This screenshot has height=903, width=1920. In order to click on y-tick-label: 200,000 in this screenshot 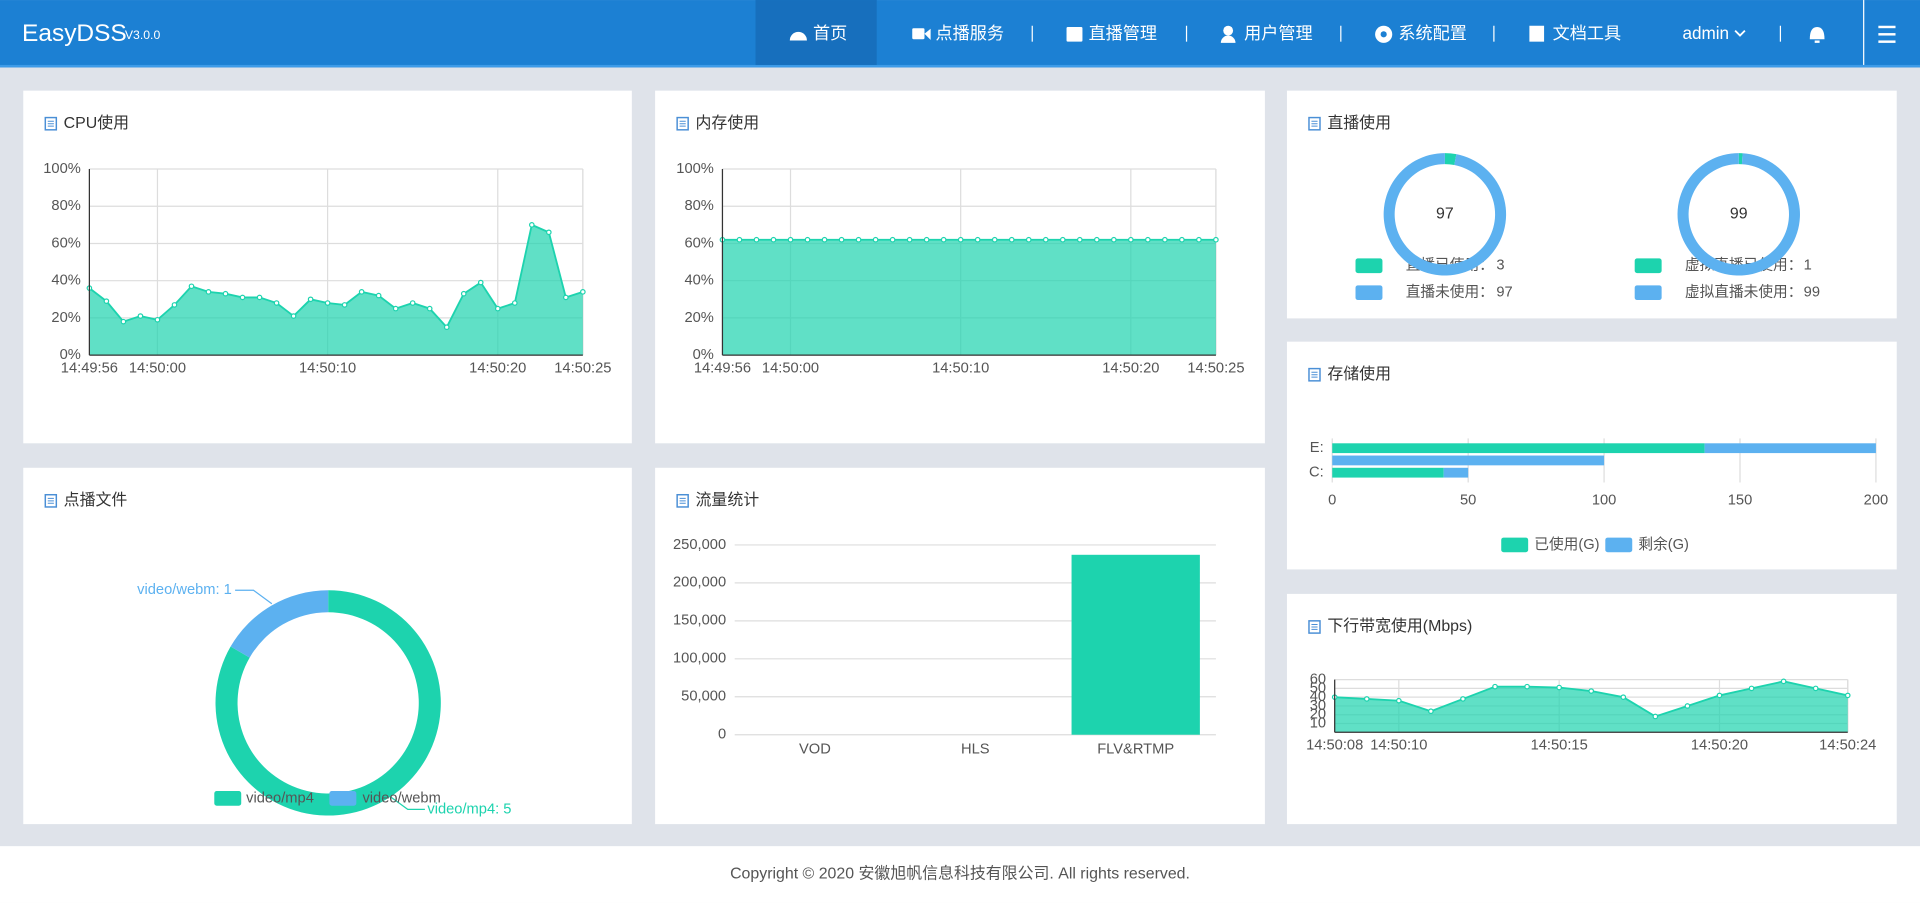, I will do `click(699, 583)`.